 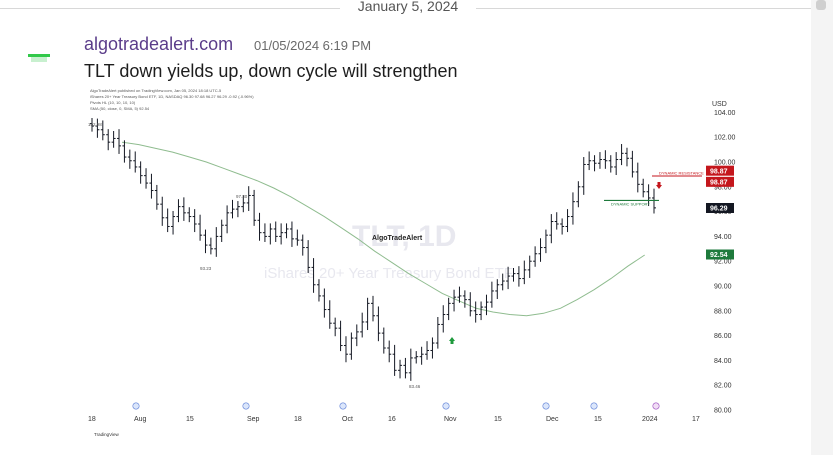 I want to click on date-divider: January 5, 2024, so click(x=416, y=9).